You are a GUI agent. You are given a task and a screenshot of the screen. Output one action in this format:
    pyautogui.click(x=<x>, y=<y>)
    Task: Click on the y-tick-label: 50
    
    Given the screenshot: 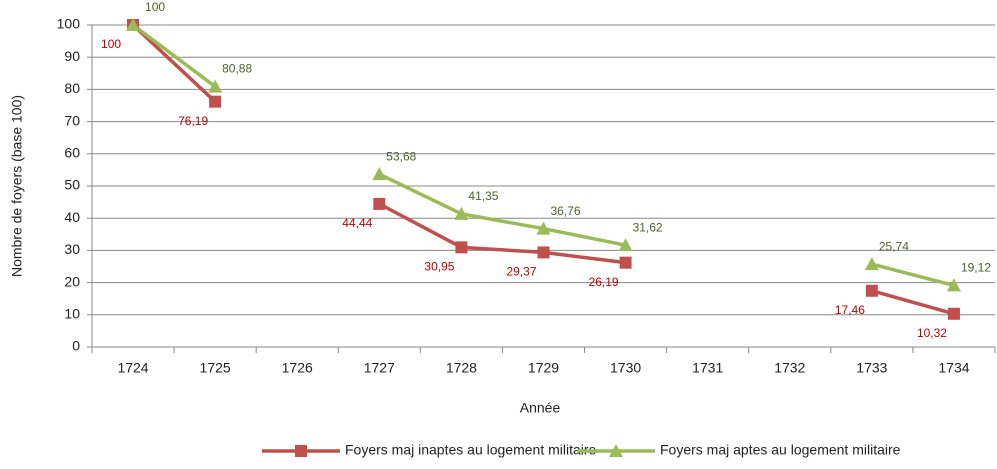 What is the action you would take?
    pyautogui.click(x=72, y=185)
    